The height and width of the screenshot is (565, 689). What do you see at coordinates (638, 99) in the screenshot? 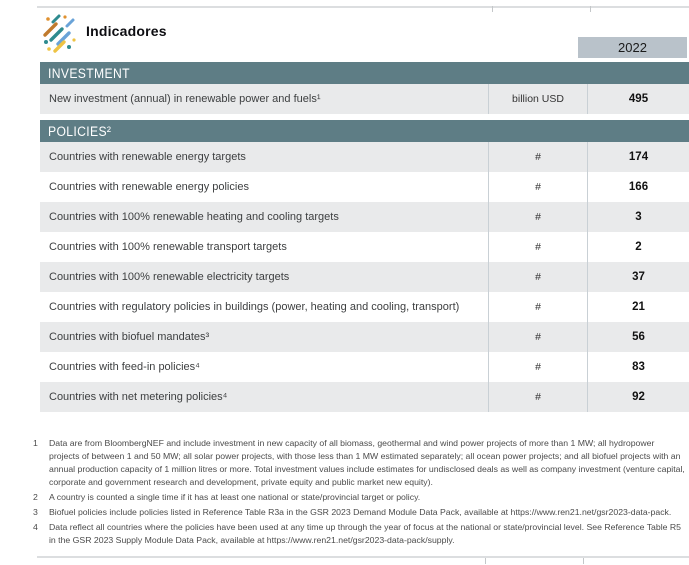
I see `indicator-value: 495` at bounding box center [638, 99].